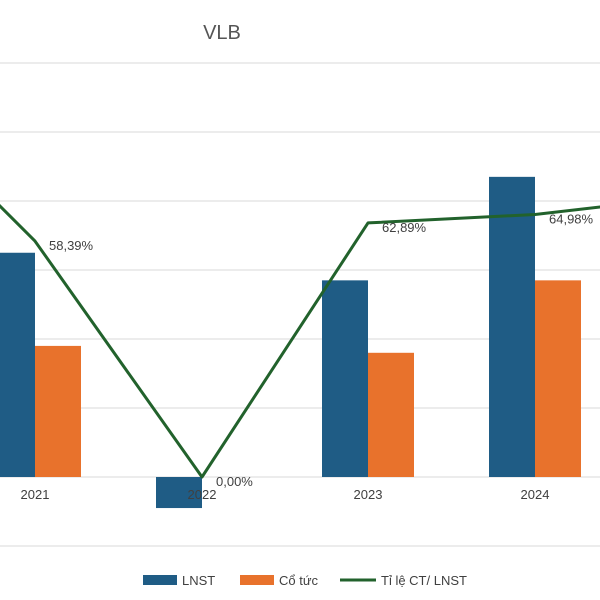 This screenshot has width=600, height=600. Describe the element at coordinates (234, 481) in the screenshot. I see `data-label: 0,00%` at that location.